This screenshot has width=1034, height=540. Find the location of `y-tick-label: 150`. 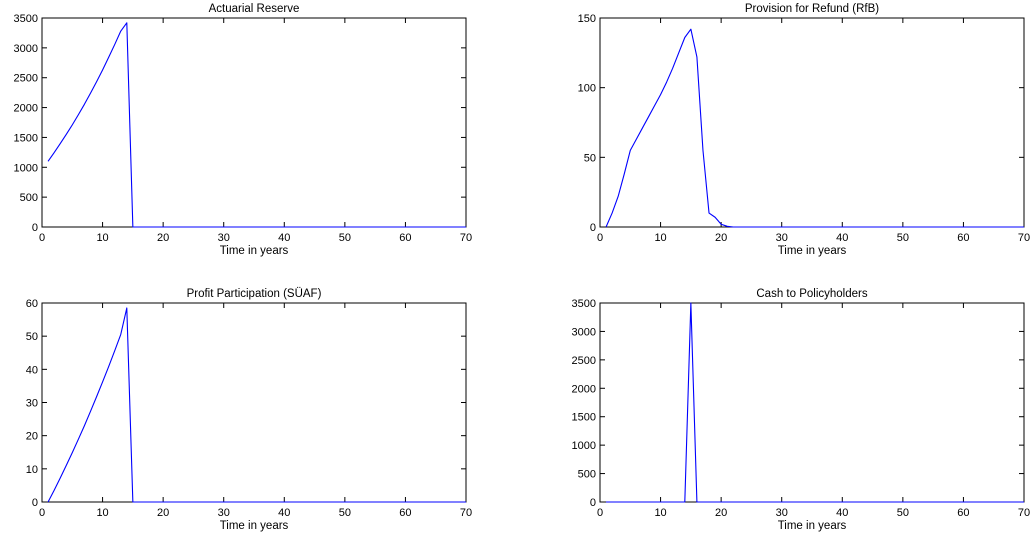

y-tick-label: 150 is located at coordinates (587, 19).